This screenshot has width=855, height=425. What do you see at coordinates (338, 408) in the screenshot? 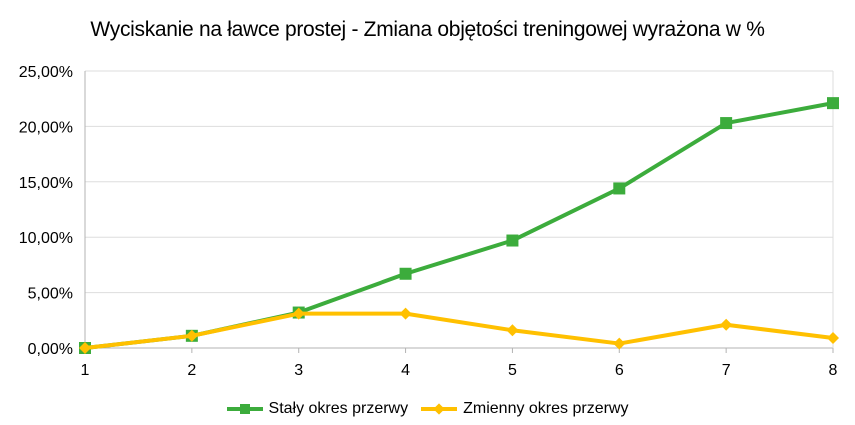
I see `legend-label: Stały okres przerwy` at bounding box center [338, 408].